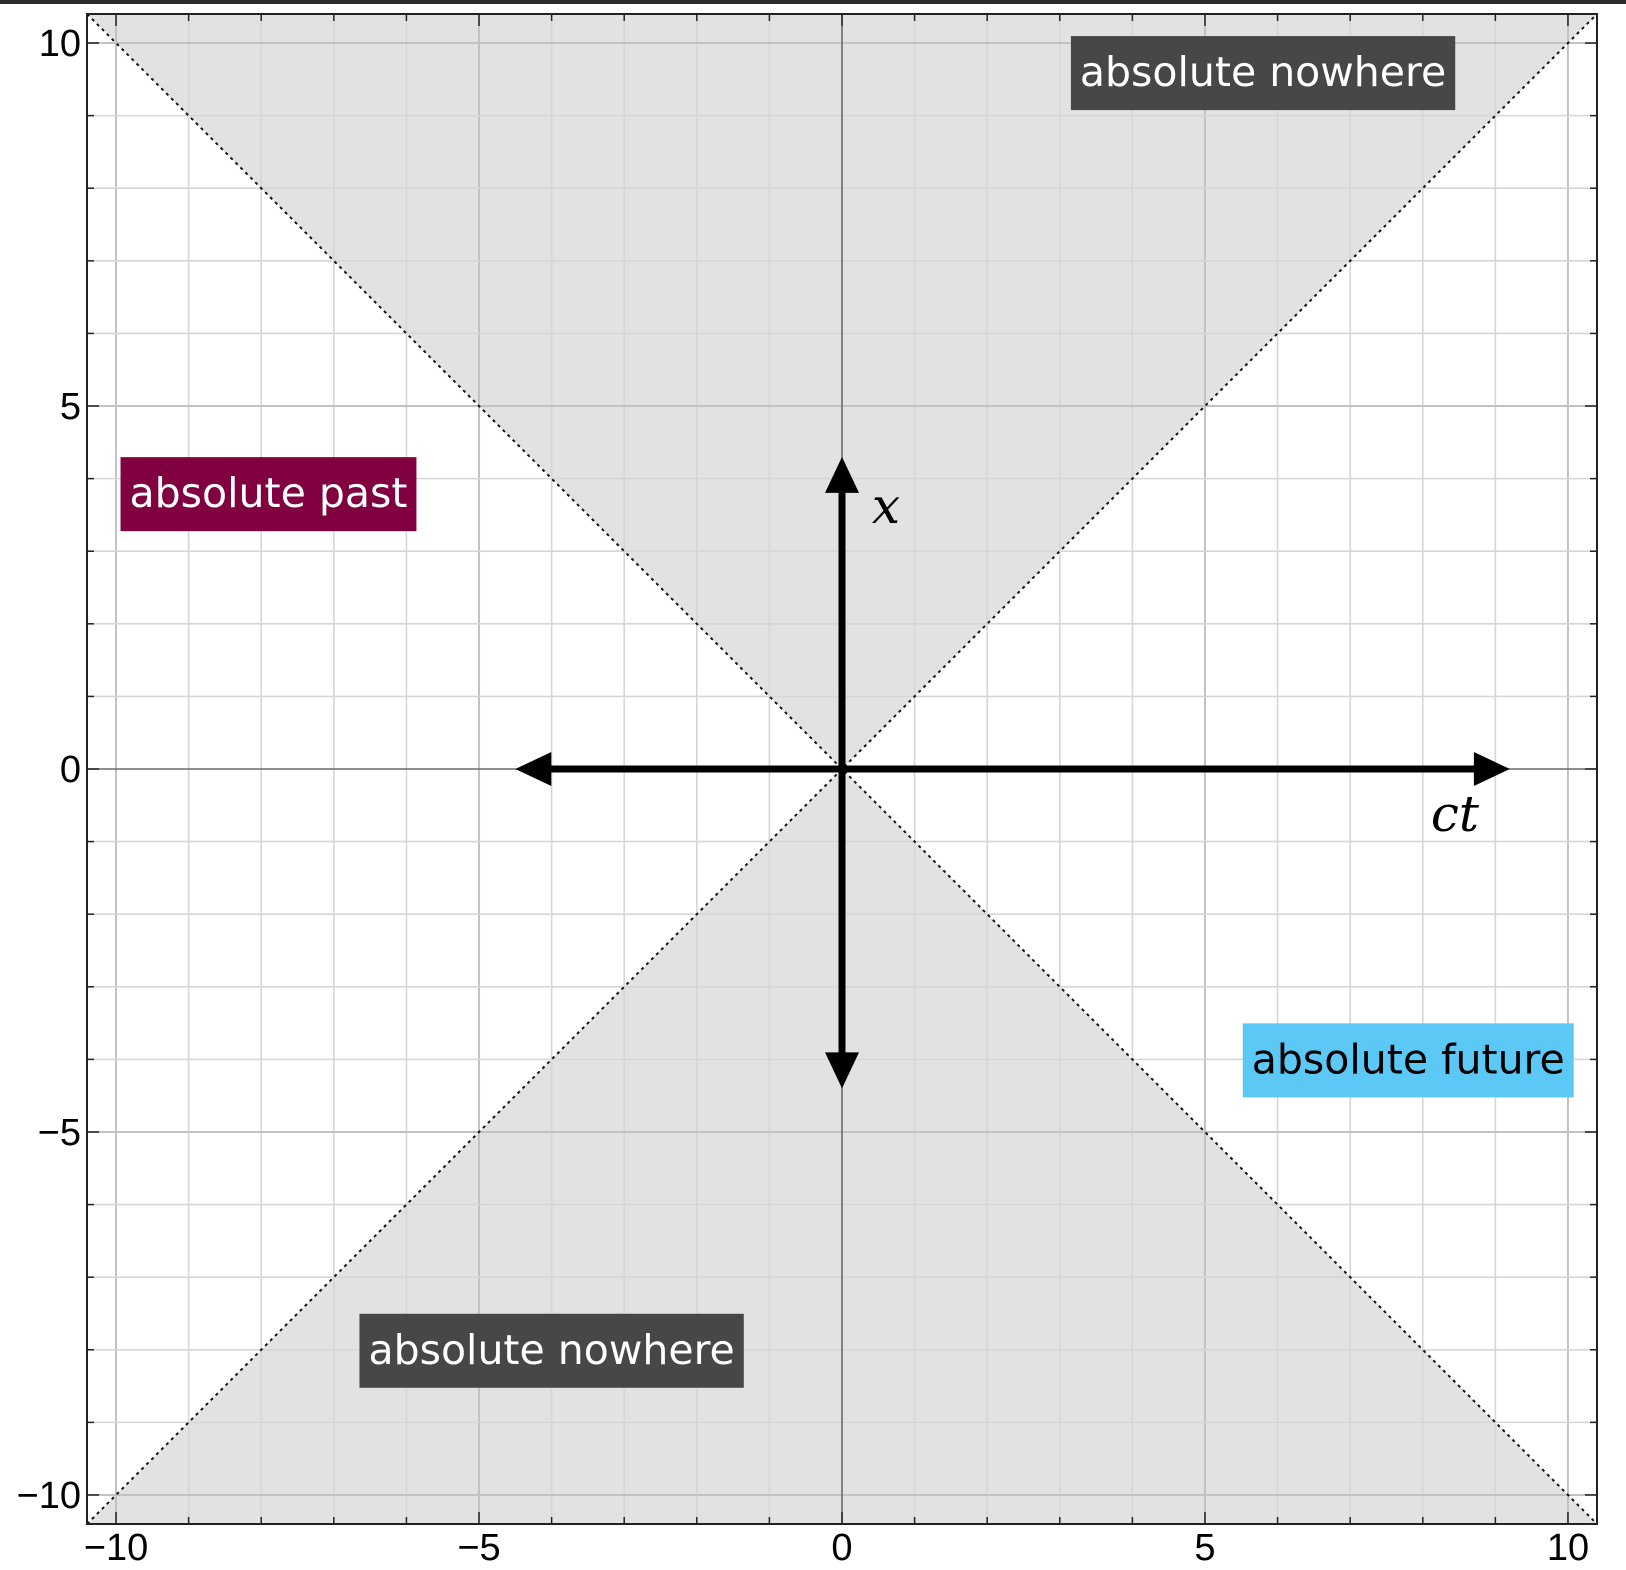 This screenshot has width=1626, height=1570. What do you see at coordinates (842, 474) in the screenshot?
I see `x-arrow-head-up` at bounding box center [842, 474].